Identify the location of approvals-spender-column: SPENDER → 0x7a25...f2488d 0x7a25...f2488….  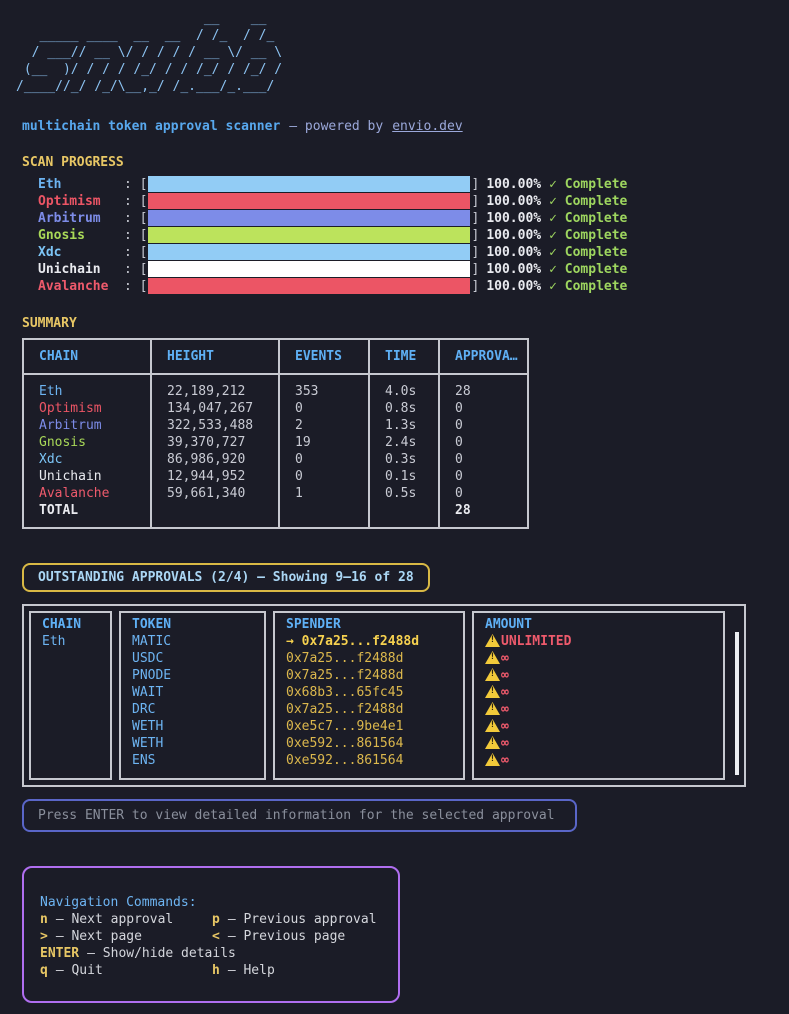
(369, 695).